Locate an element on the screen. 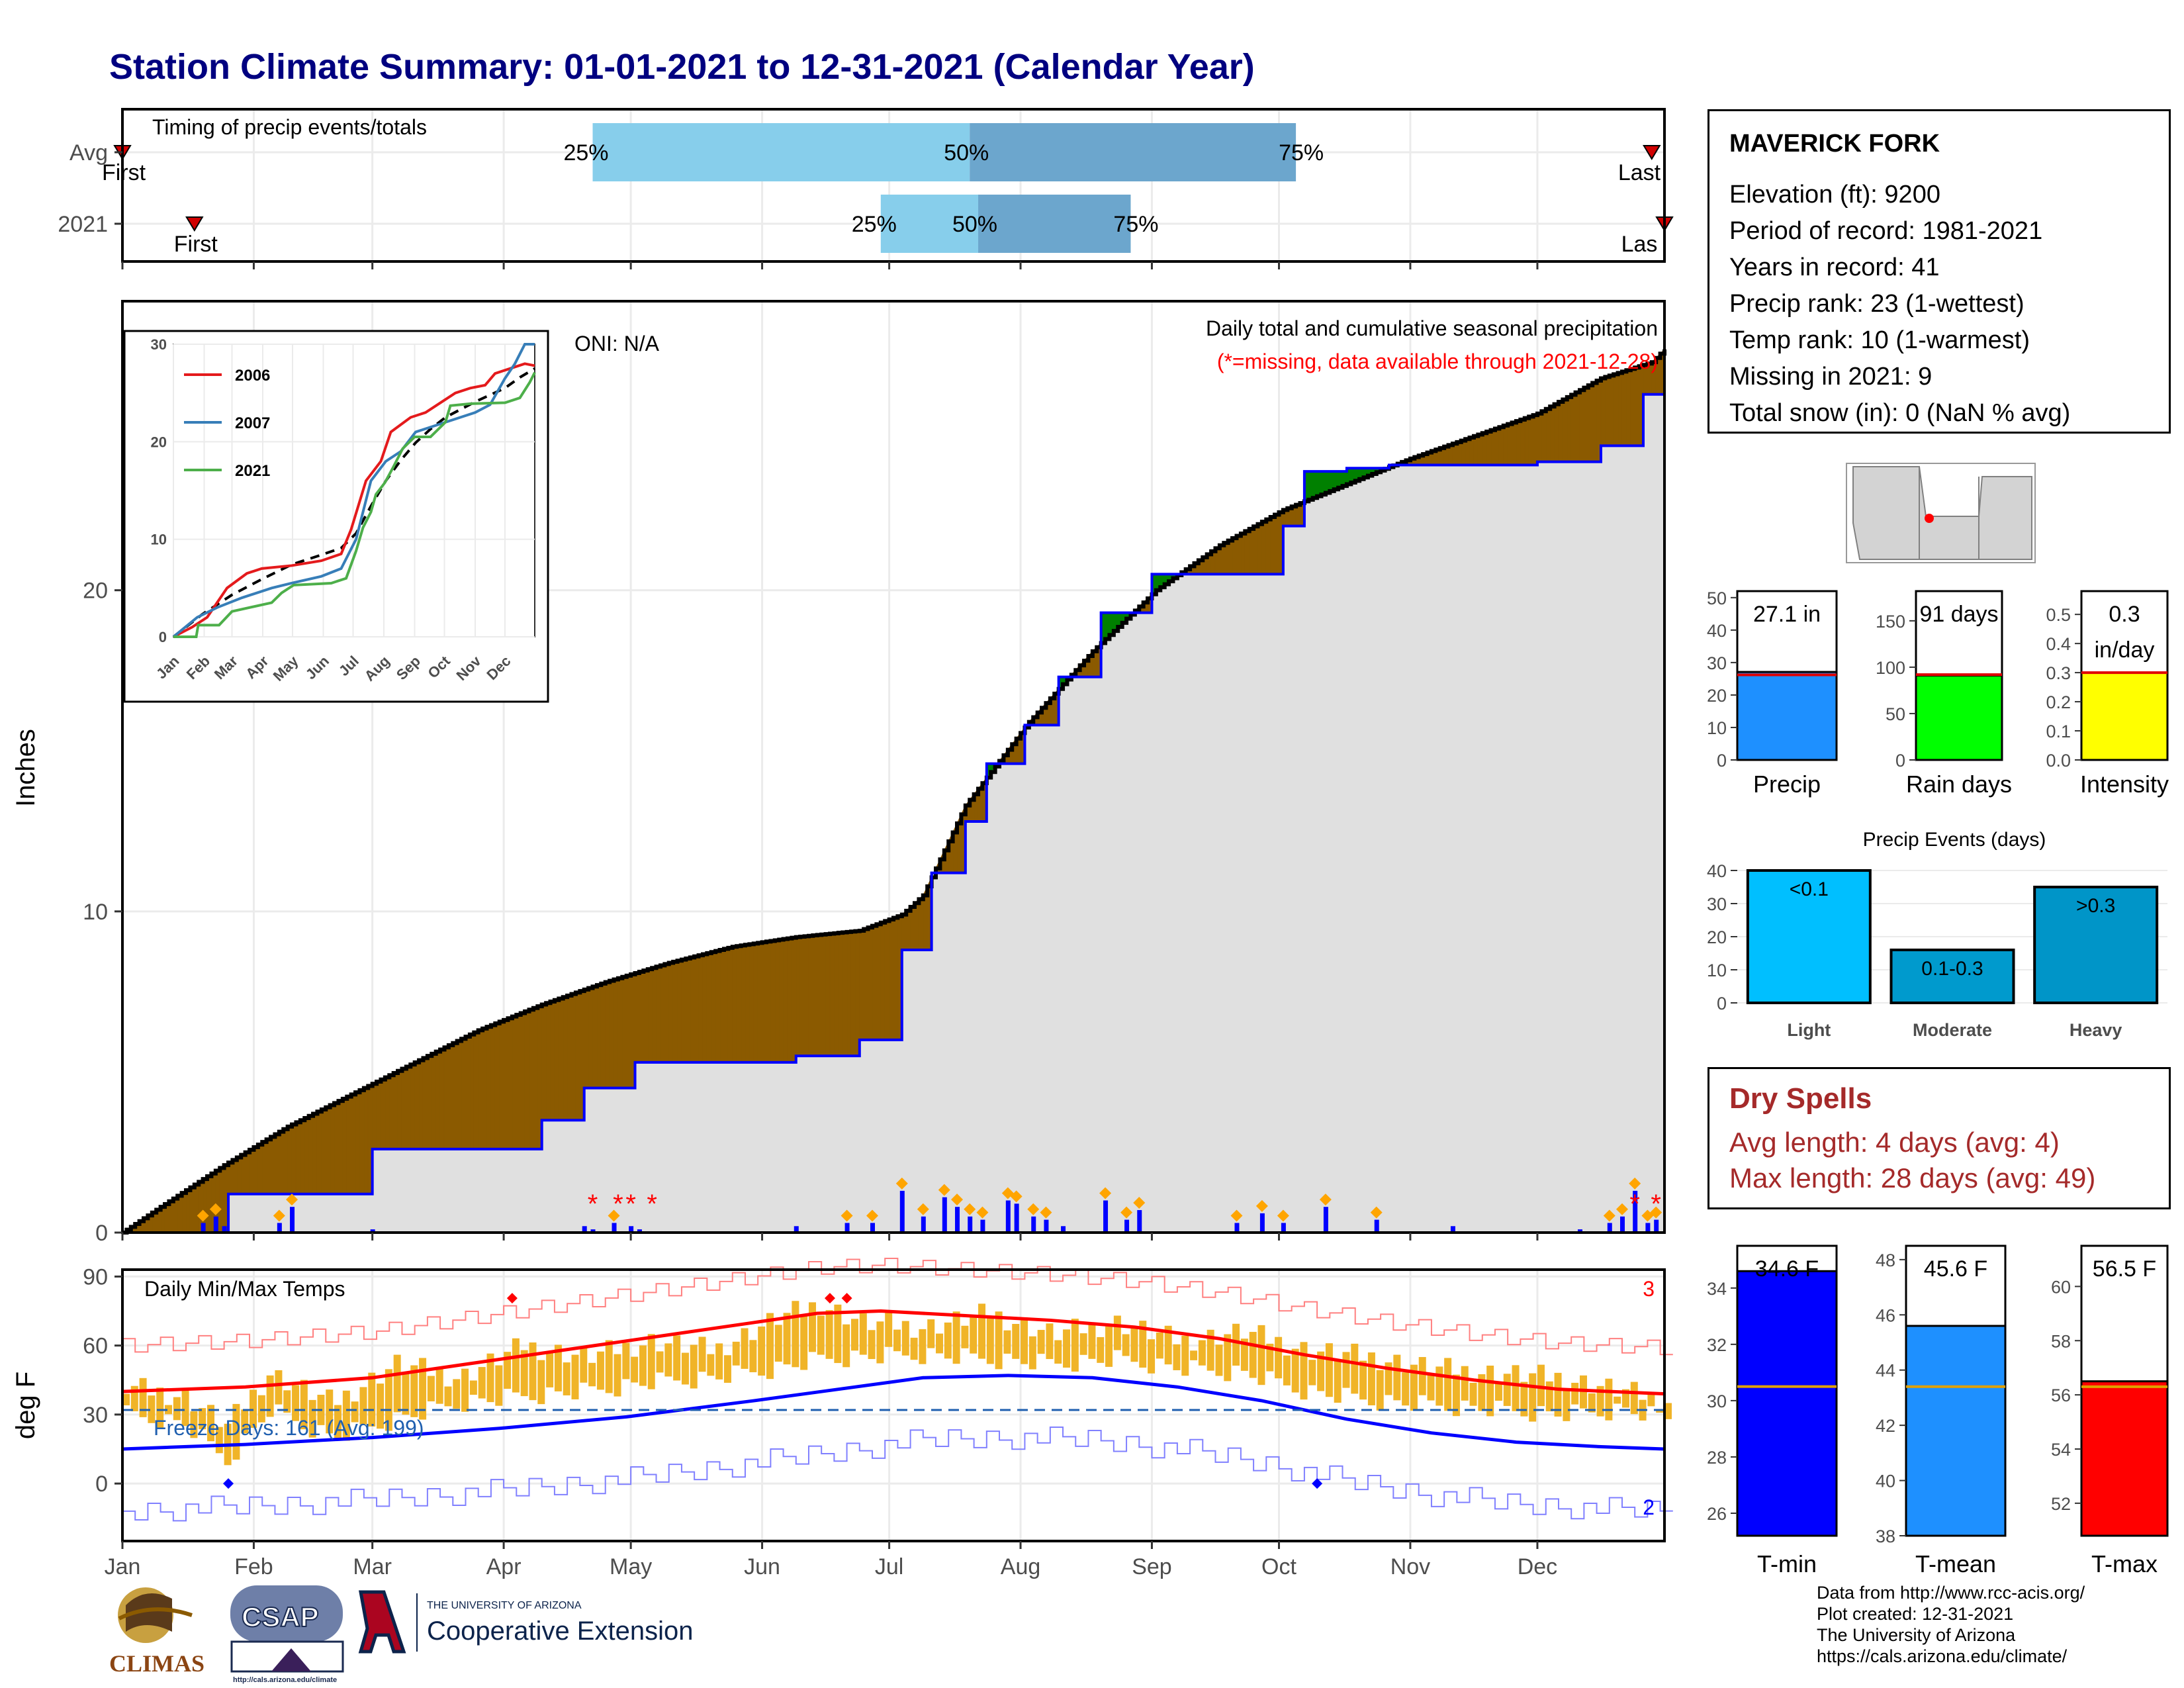  timing-bar-q25-q50 is located at coordinates (930, 224).